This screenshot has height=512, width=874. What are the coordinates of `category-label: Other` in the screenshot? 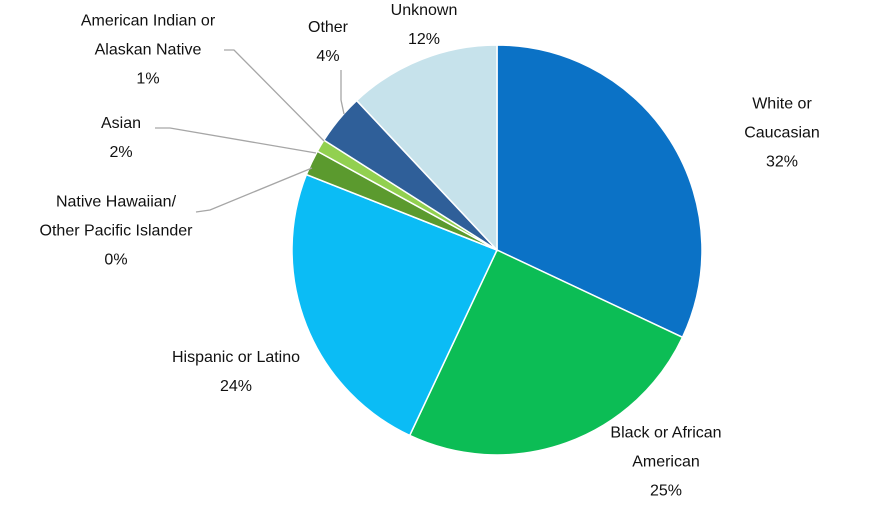 It's located at (328, 27).